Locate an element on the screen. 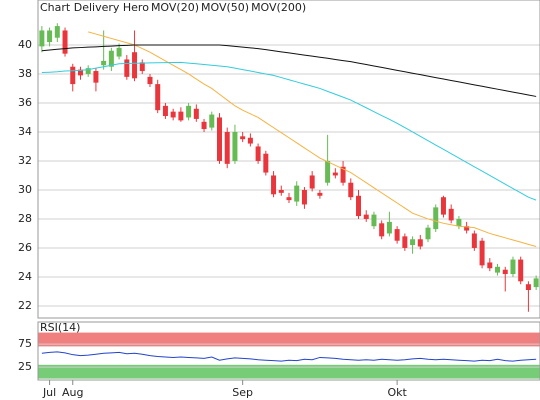 This screenshot has height=400, width=540. legend-entry: MOV(20) is located at coordinates (175, 7).